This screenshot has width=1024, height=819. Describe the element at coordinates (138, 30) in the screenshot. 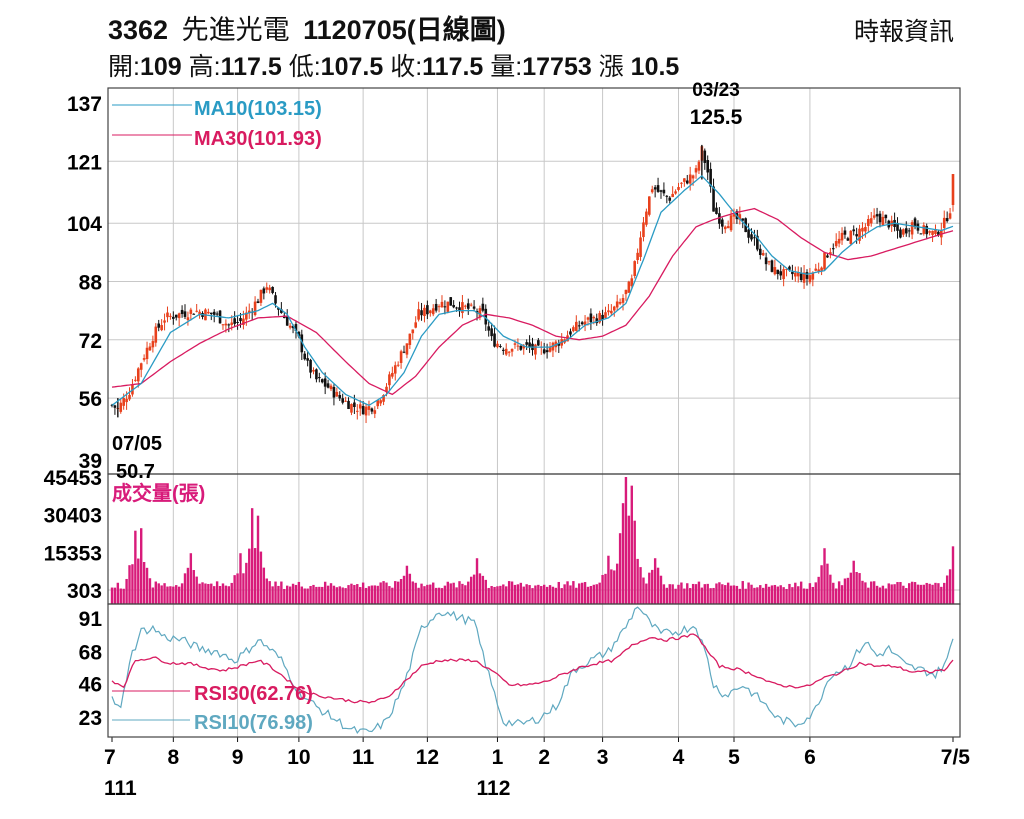

I see `stock-code: 3362` at that location.